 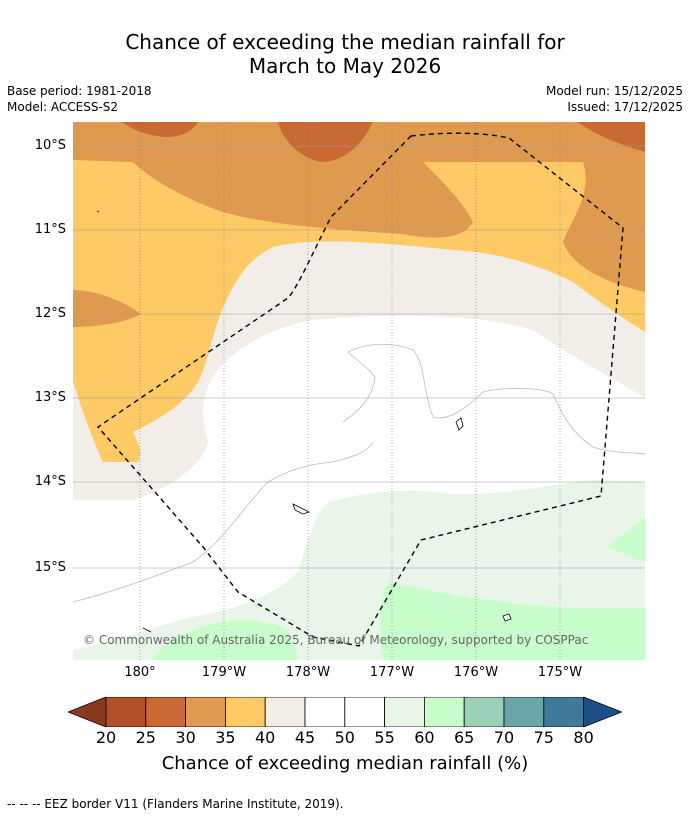 I want to click on colorbar-tick-60: 60, so click(x=424, y=737).